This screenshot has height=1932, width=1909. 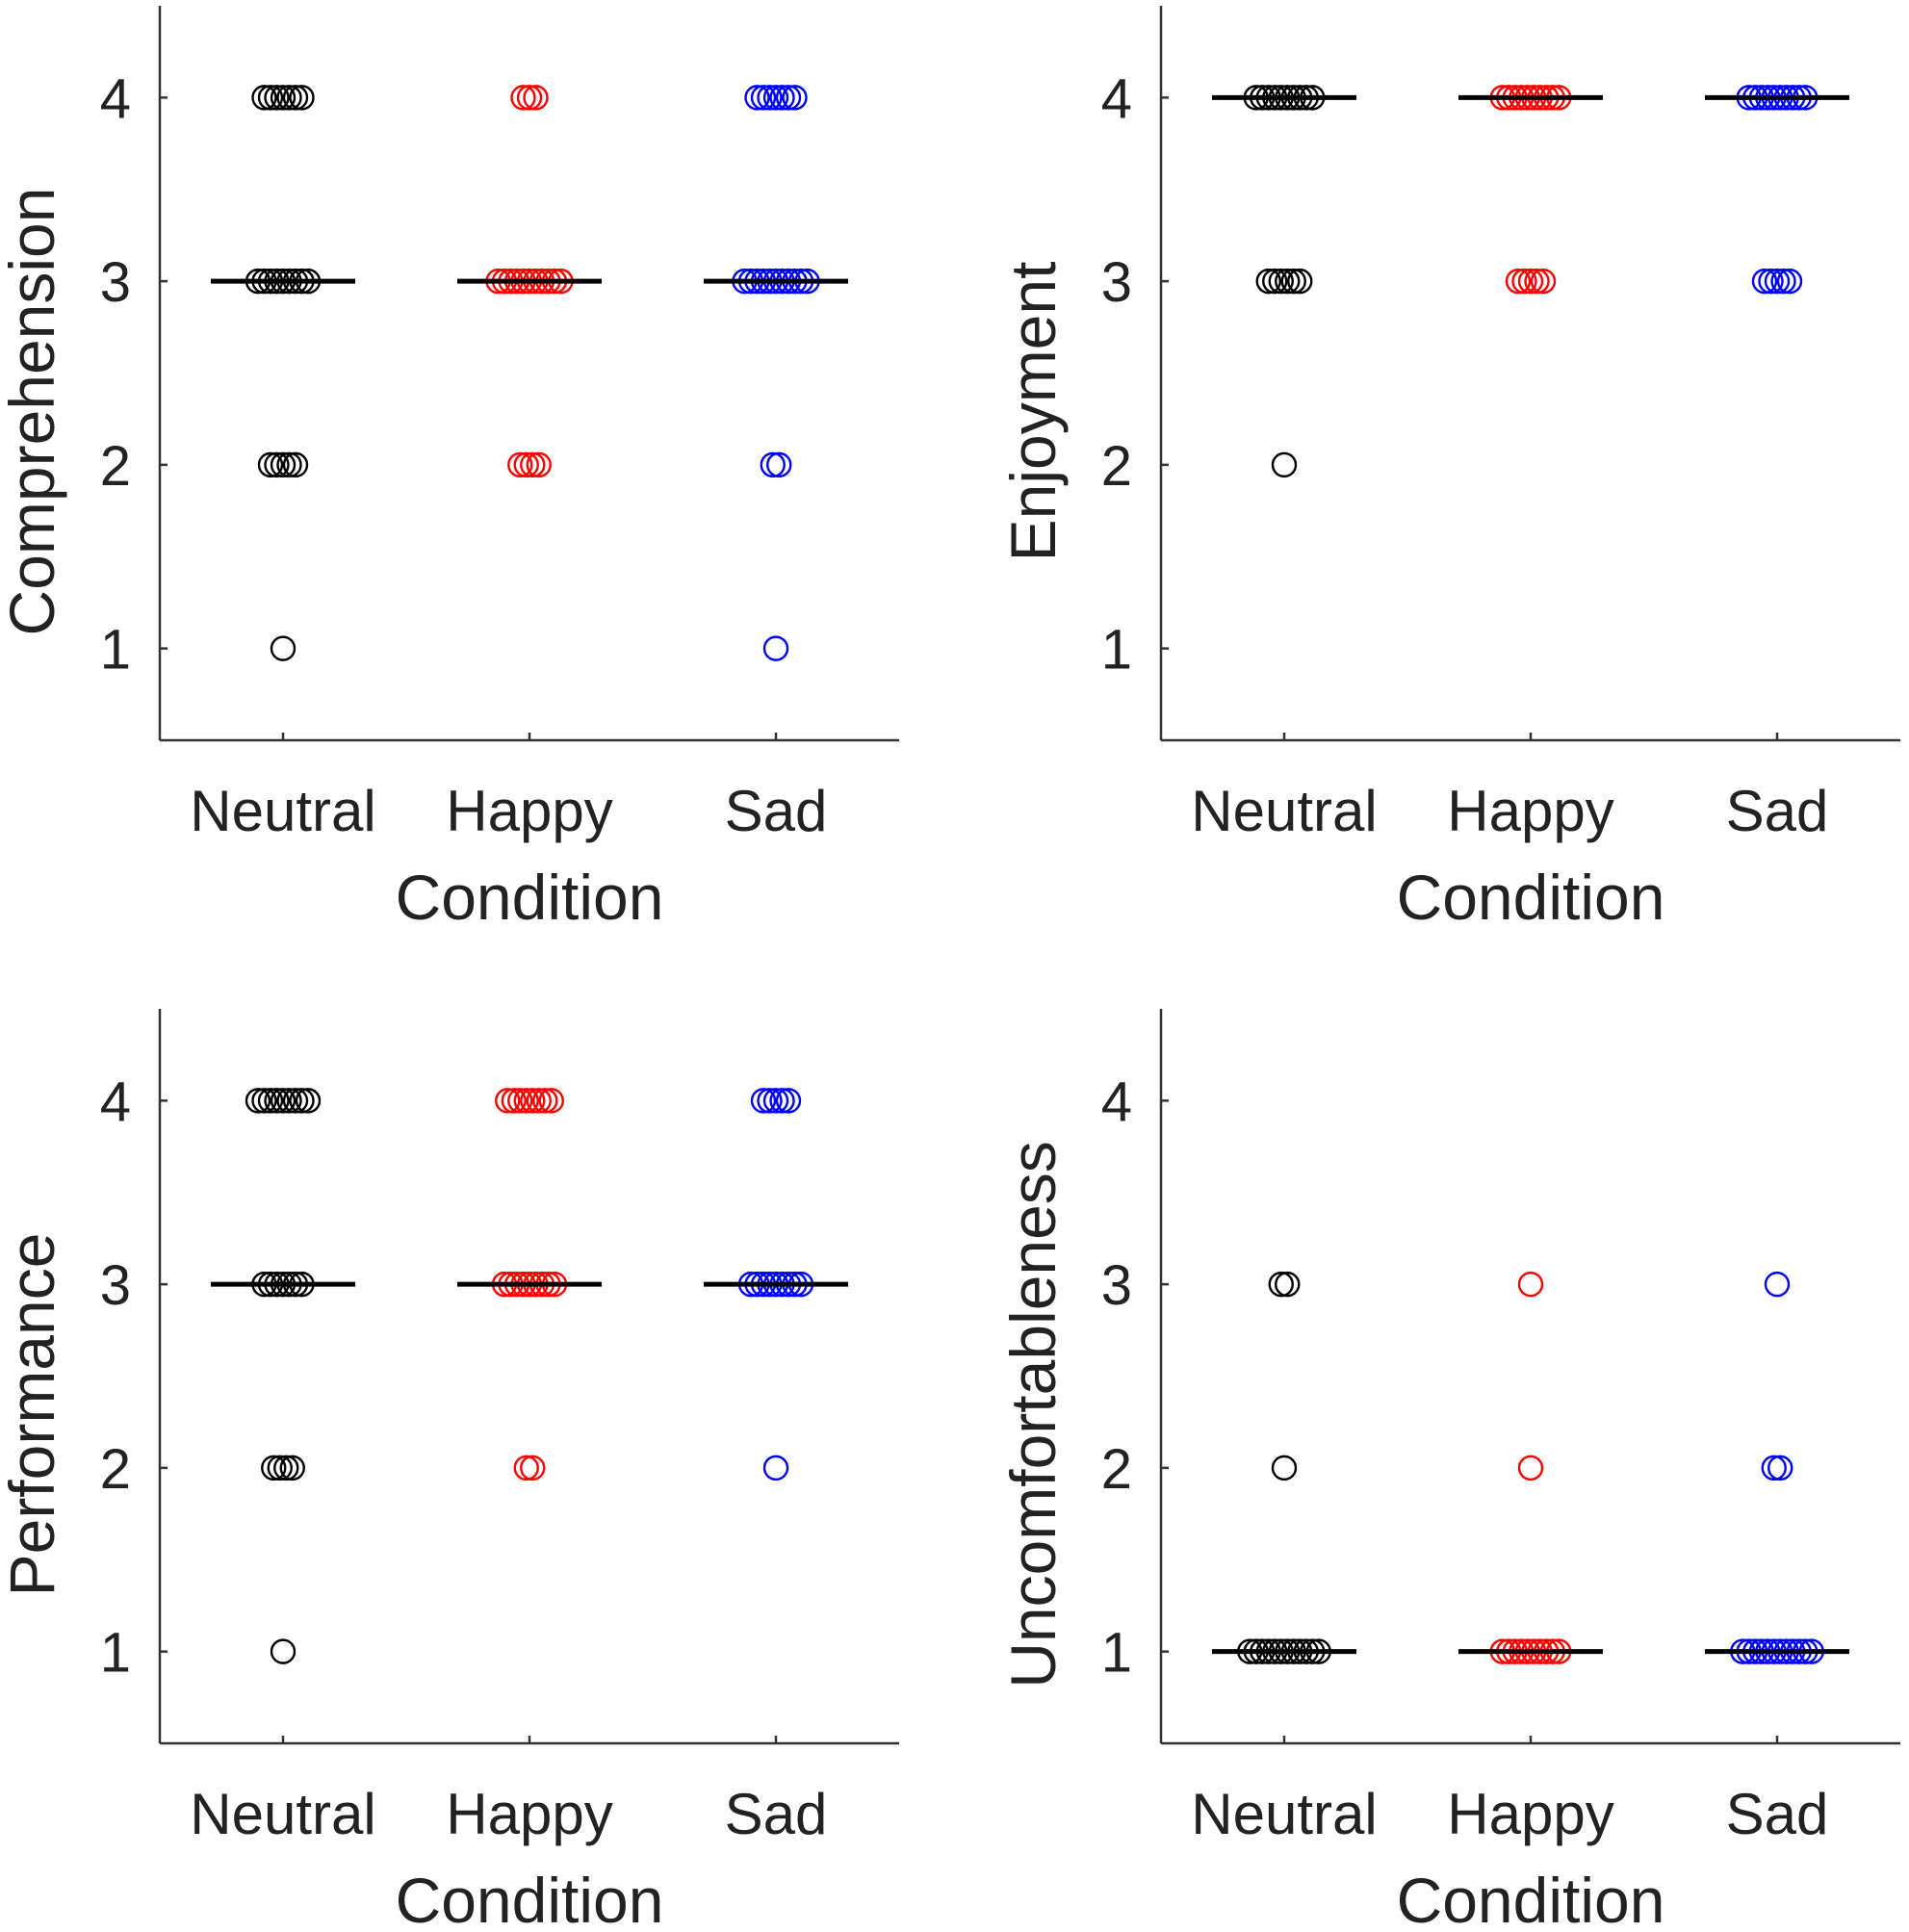 I want to click on y-axis-label: Uncomfortableness, so click(x=1033, y=1415).